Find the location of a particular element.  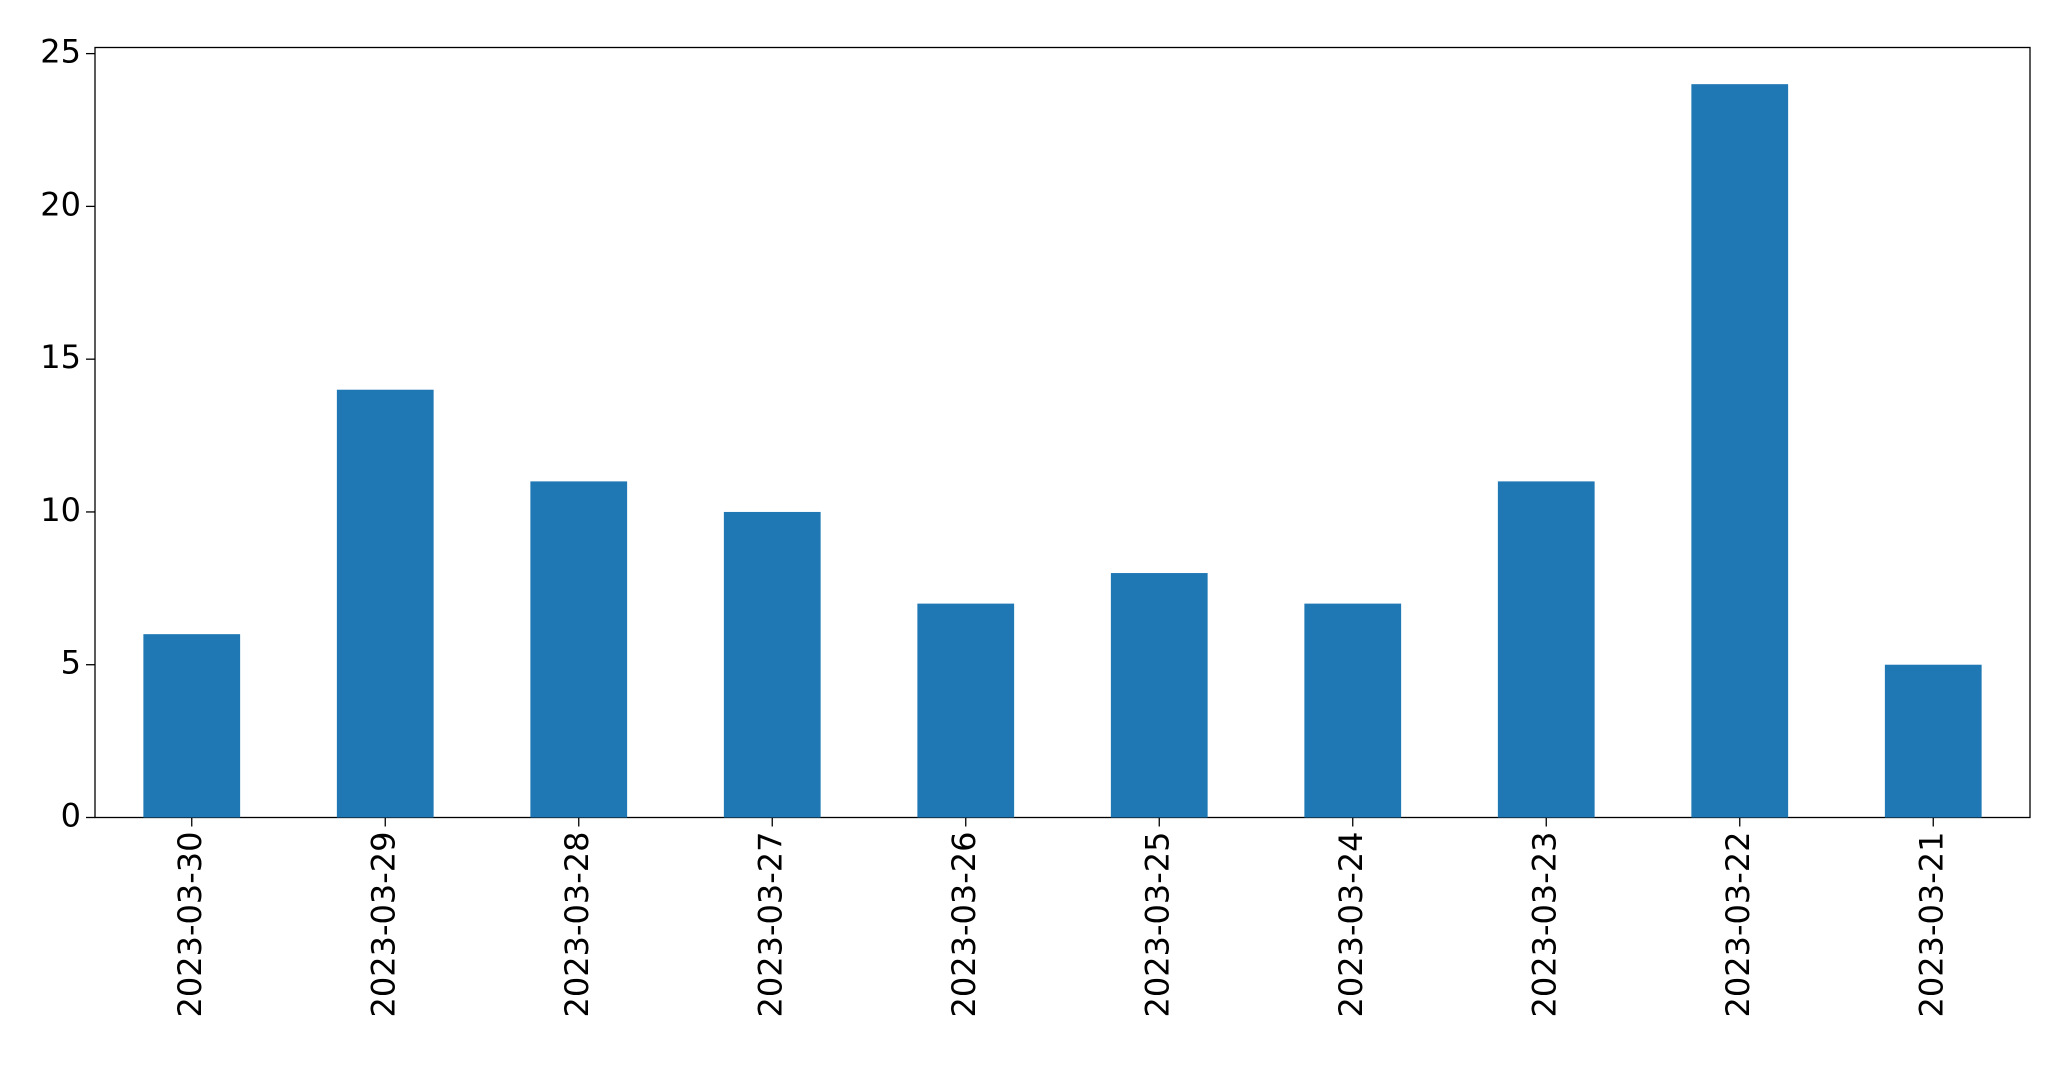

y-tick-label: 0 is located at coordinates (71, 816).